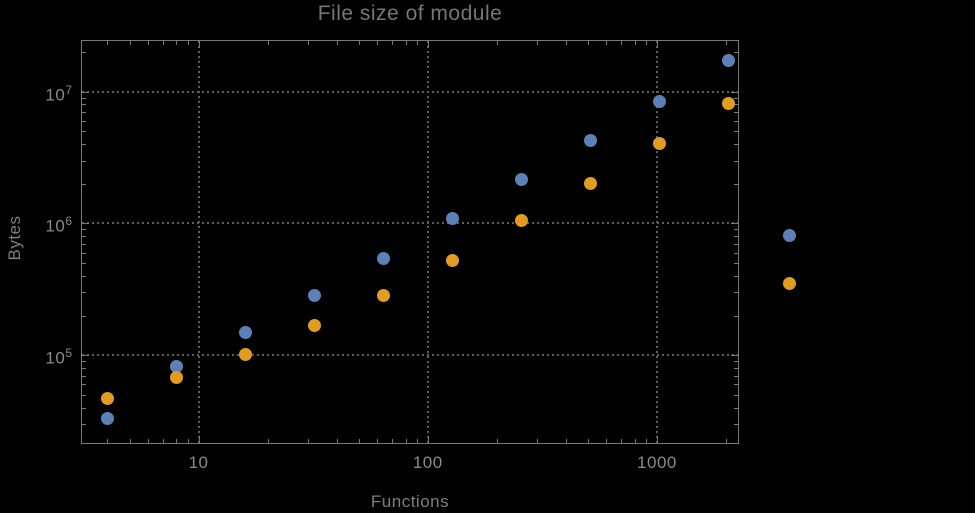 The image size is (975, 513). I want to click on legend-marker-series-2-orange, so click(789, 283).